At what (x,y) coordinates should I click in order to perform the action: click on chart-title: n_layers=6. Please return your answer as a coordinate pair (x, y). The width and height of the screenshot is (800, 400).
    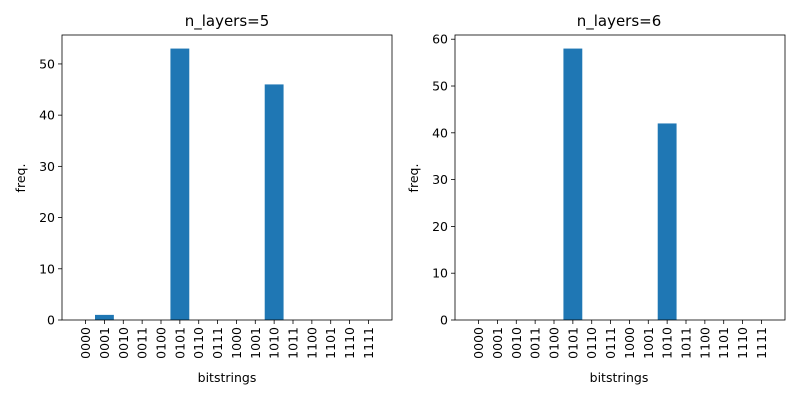
    Looking at the image, I should click on (619, 21).